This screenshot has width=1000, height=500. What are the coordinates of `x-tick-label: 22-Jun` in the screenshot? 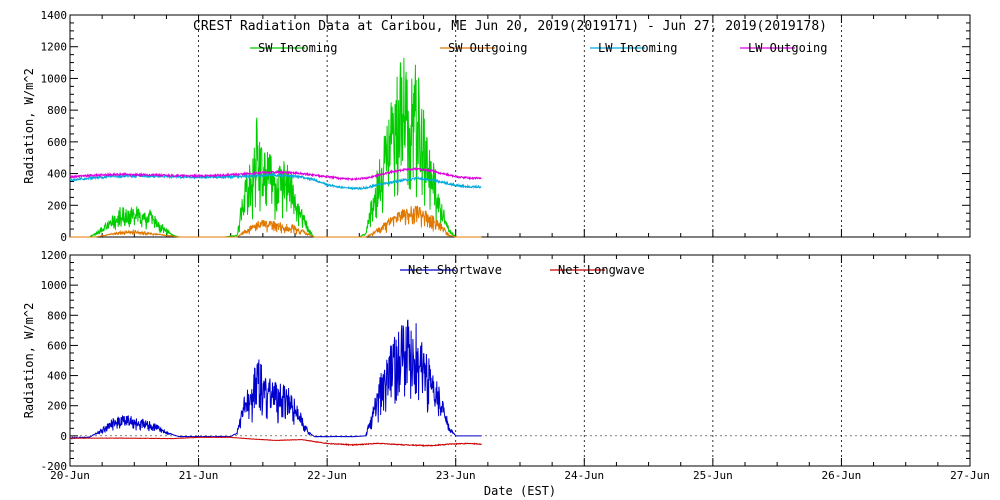 It's located at (327, 475).